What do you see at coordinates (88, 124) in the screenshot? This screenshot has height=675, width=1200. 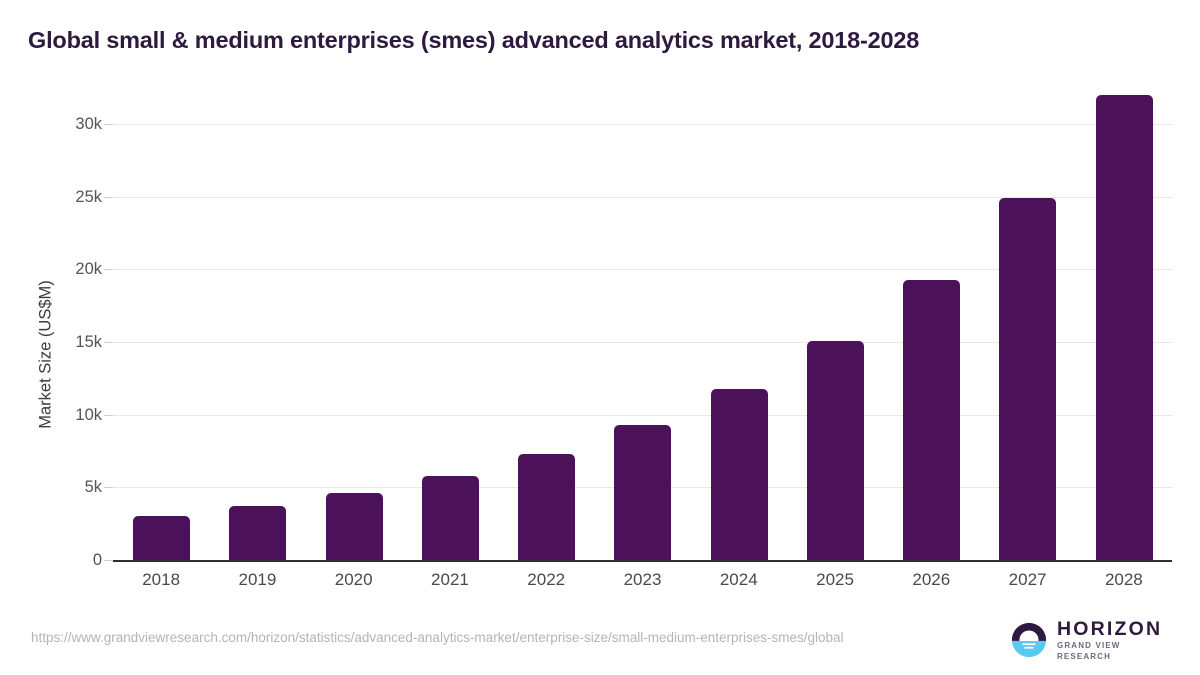 I see `y-tick-label: 30k` at bounding box center [88, 124].